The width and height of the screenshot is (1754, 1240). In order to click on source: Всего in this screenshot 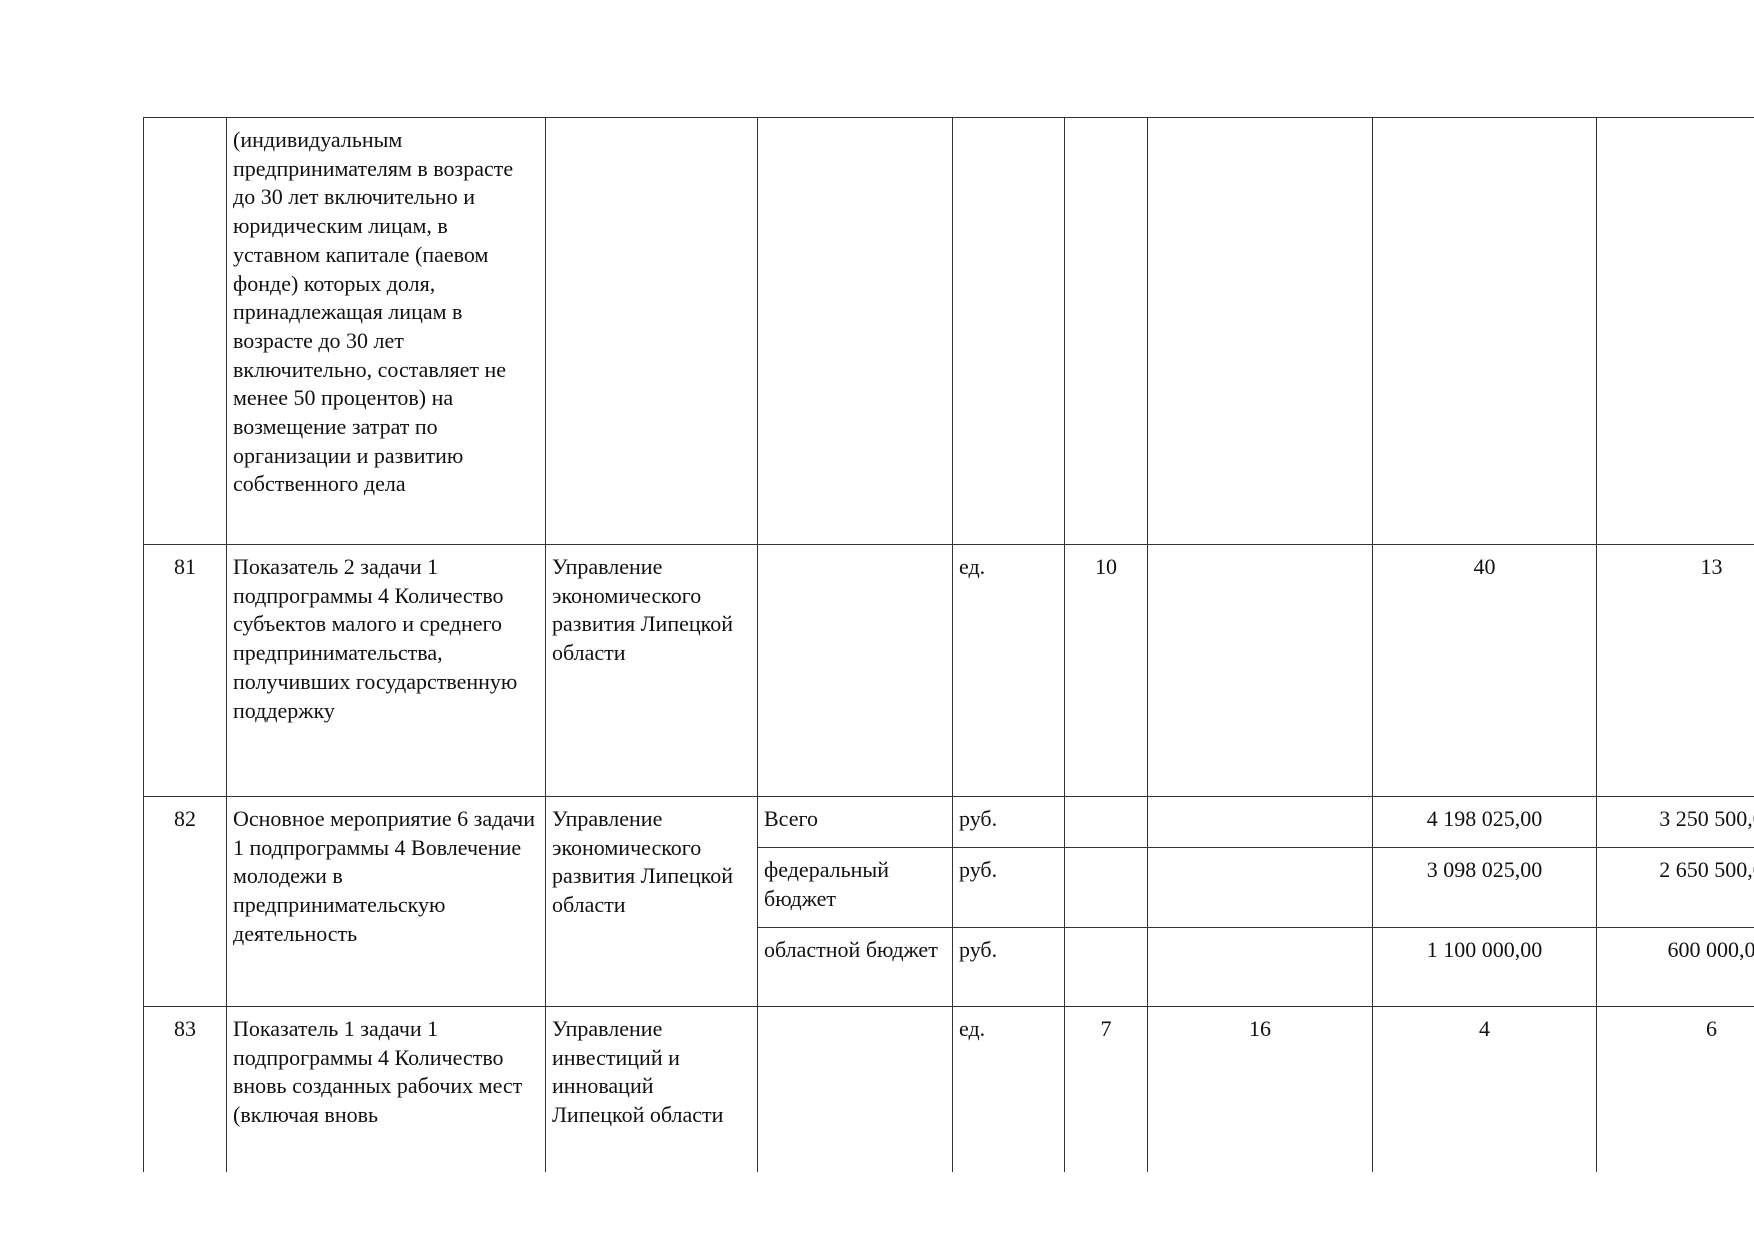, I will do `click(855, 822)`.